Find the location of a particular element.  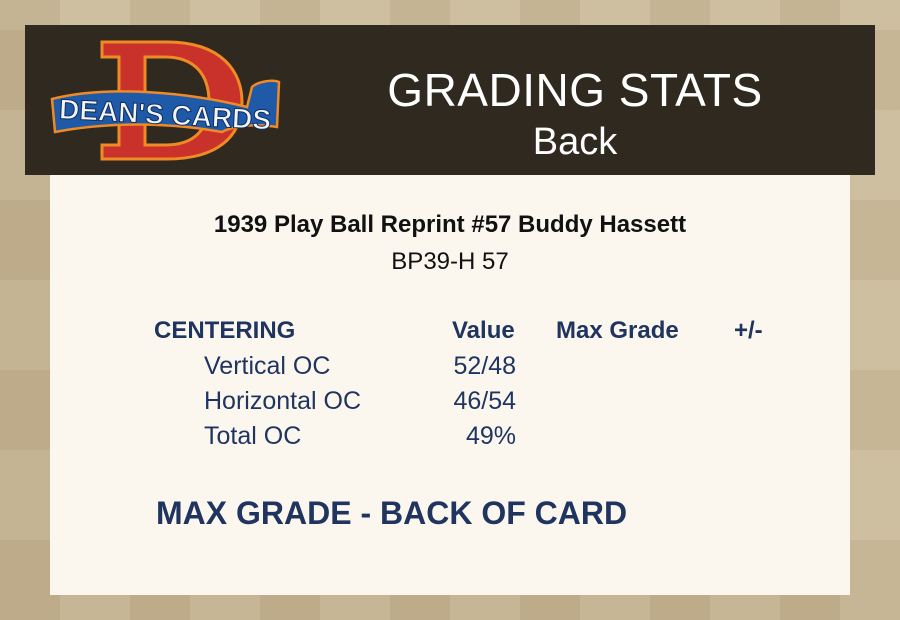

row-label: Horizontal OC is located at coordinates (282, 401).